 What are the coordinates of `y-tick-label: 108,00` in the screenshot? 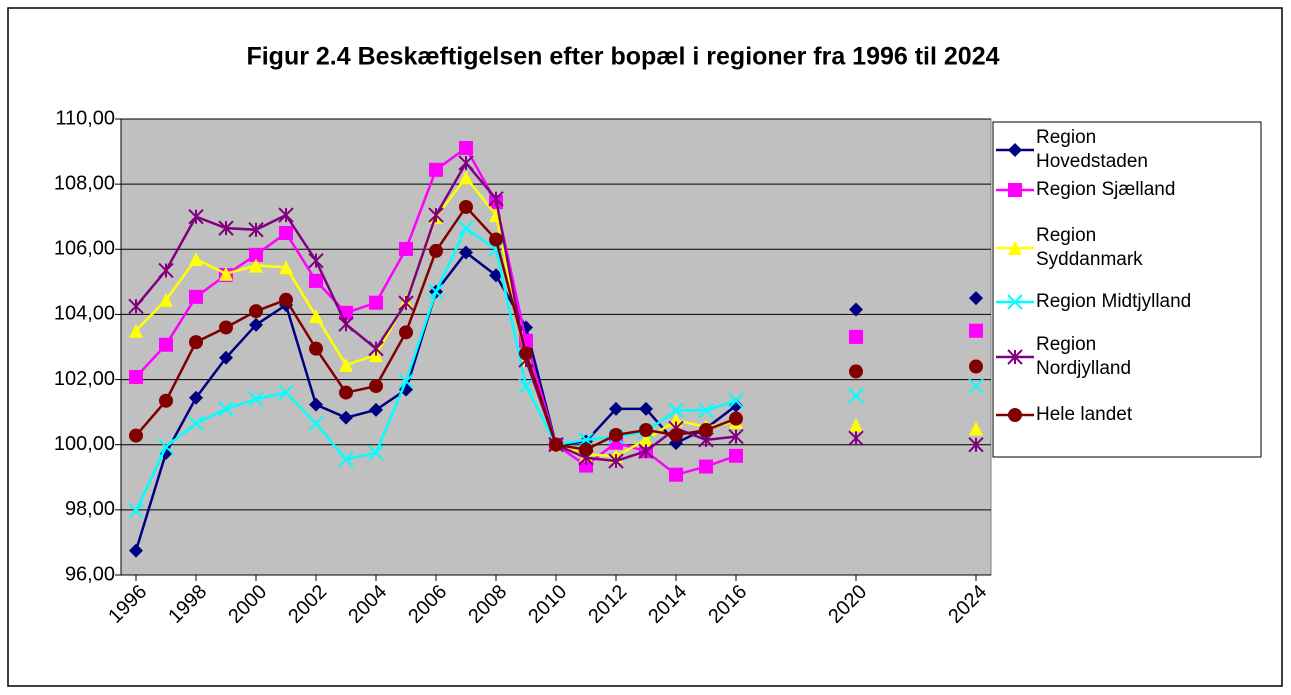 It's located at (84, 183).